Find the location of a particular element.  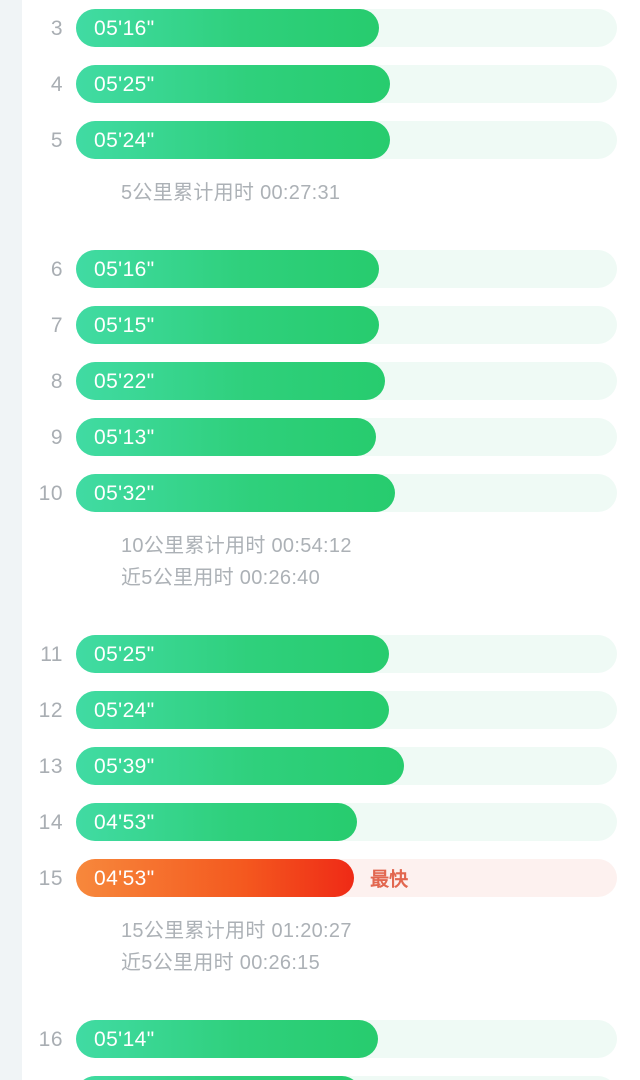

pace-bar: 05'15" is located at coordinates (346, 325).